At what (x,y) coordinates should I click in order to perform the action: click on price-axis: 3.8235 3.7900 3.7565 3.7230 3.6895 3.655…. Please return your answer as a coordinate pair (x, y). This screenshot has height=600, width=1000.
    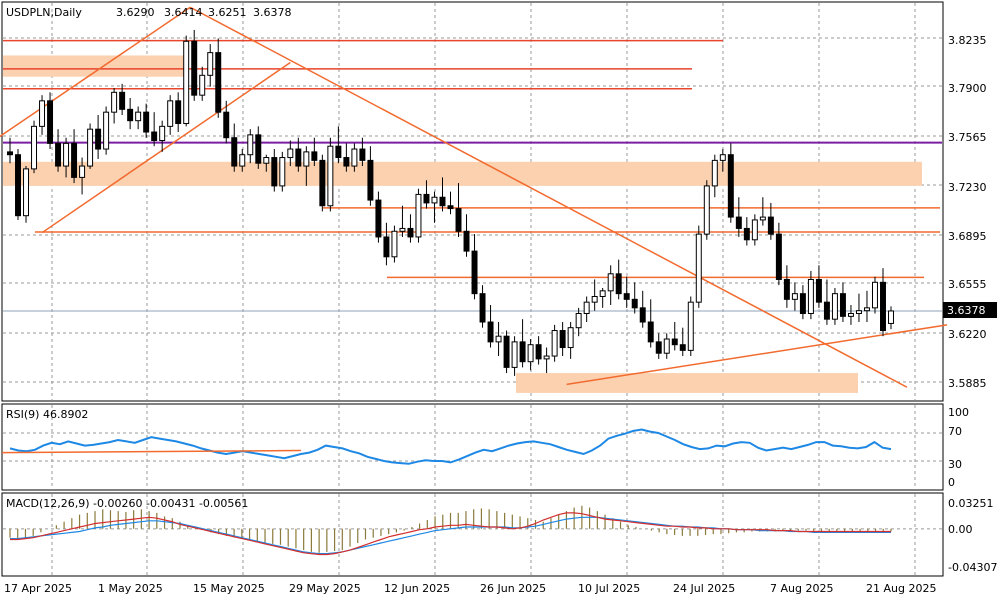
    Looking at the image, I should click on (967, 212).